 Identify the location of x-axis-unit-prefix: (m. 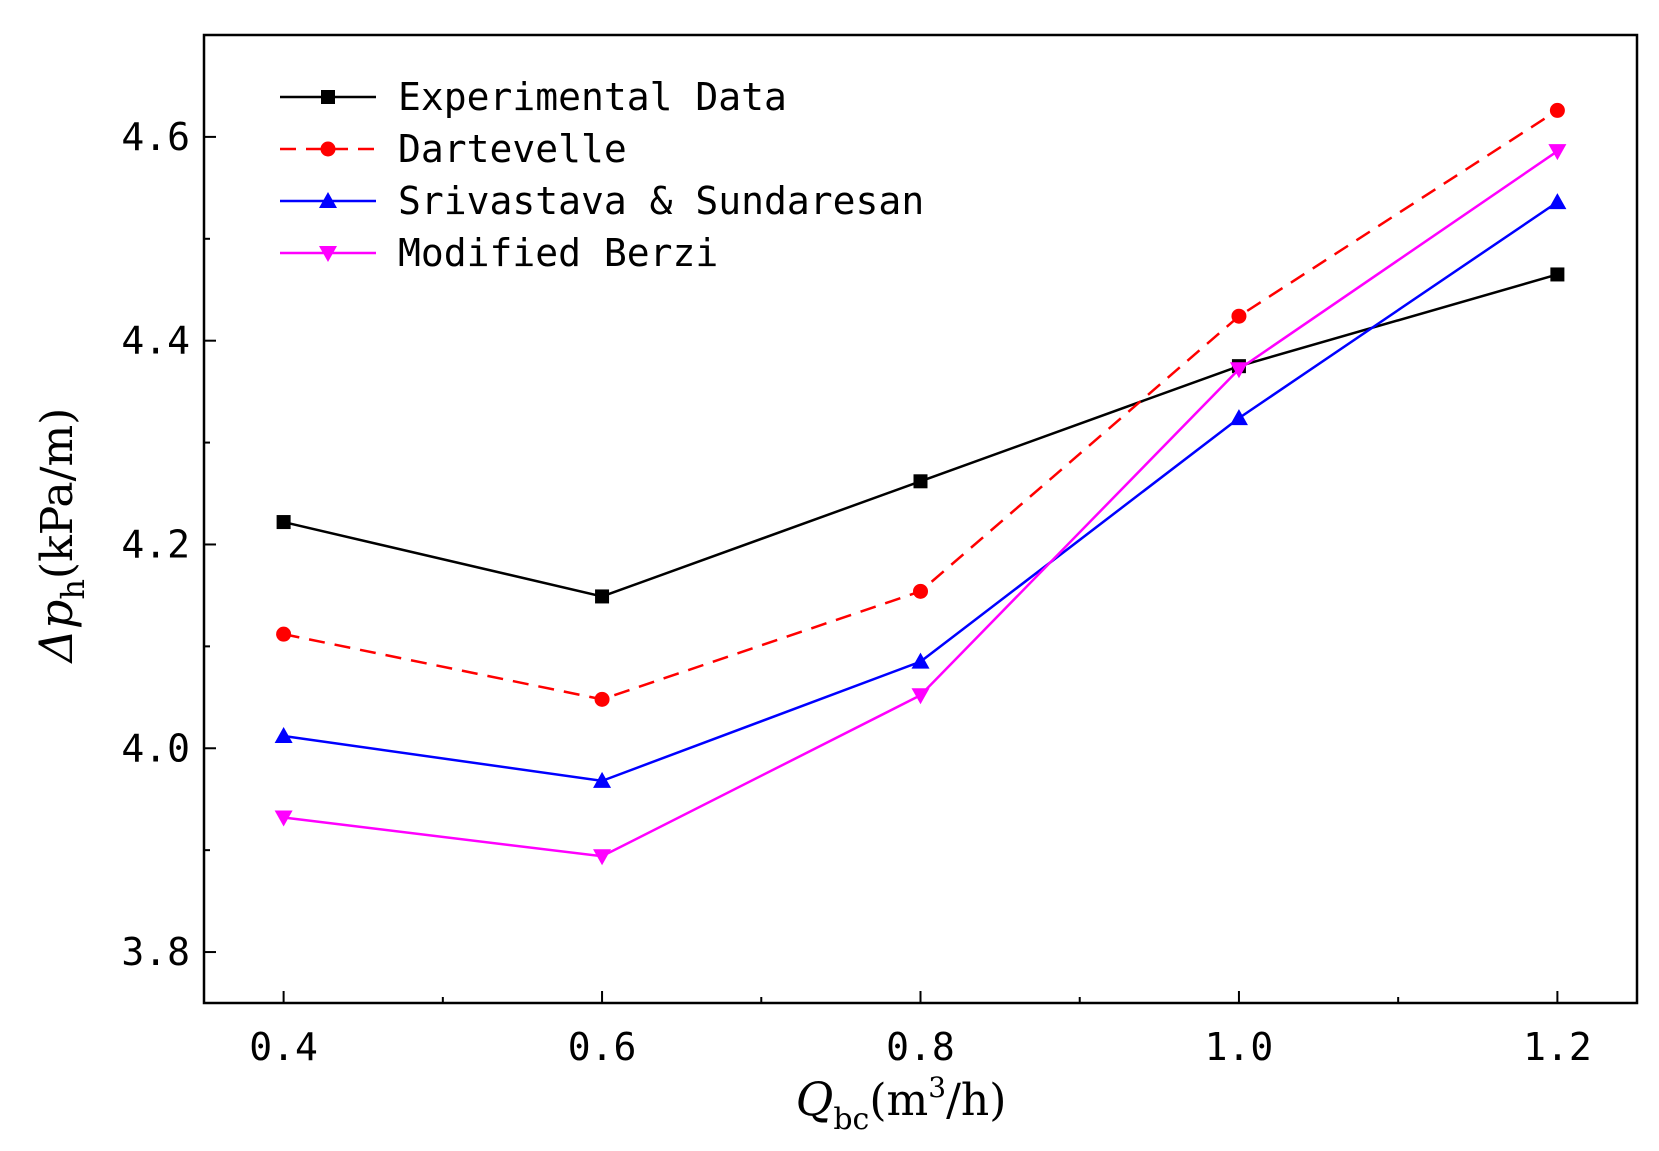
(898, 1100).